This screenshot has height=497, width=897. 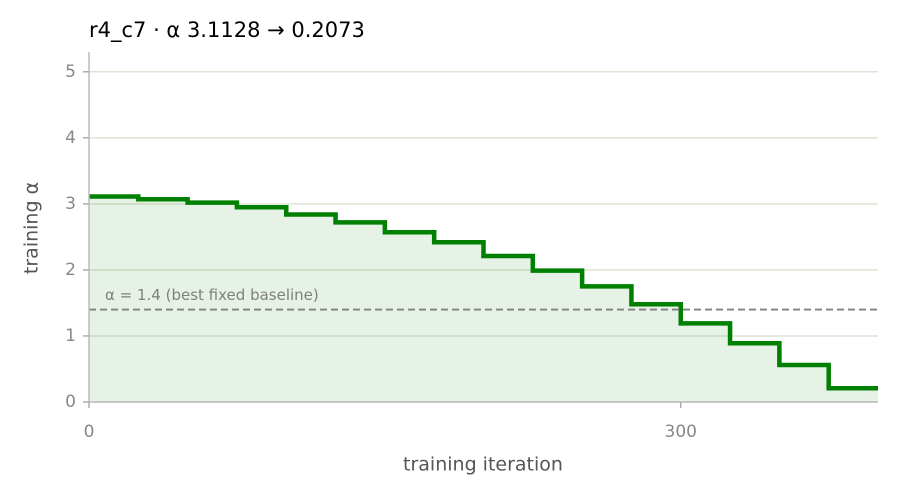 What do you see at coordinates (70, 336) in the screenshot?
I see `y-tick-label: 1` at bounding box center [70, 336].